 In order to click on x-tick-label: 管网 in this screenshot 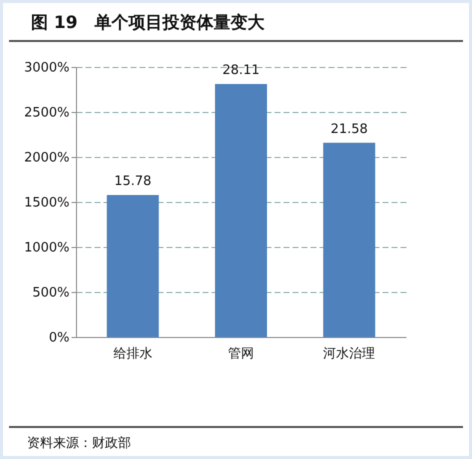, I will do `click(241, 354)`.